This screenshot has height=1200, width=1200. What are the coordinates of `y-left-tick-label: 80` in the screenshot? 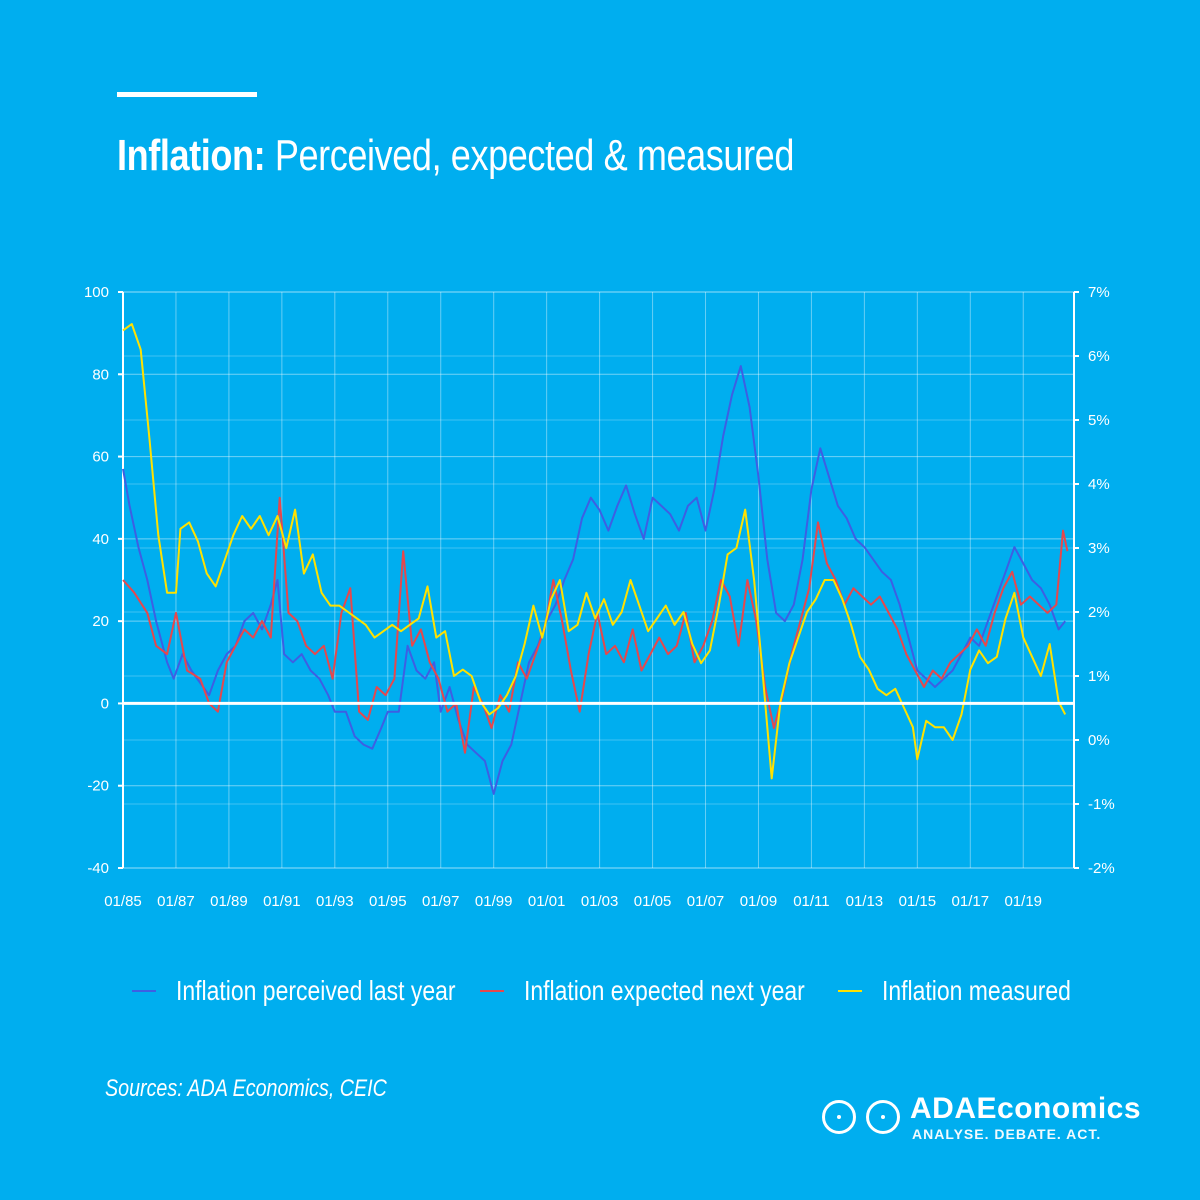 It's located at (100, 374).